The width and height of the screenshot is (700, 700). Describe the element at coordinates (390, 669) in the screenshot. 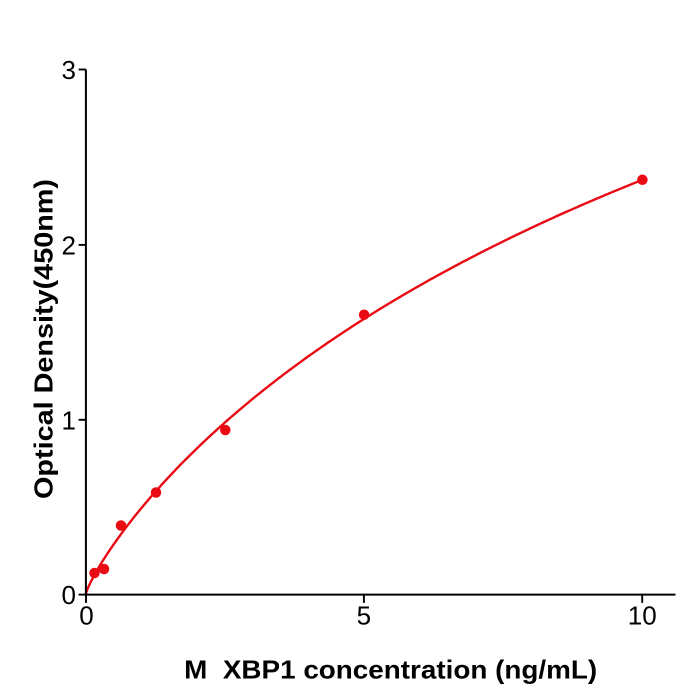

I see `svg-text: M XBP1 concentration (ng/mL)` at that location.